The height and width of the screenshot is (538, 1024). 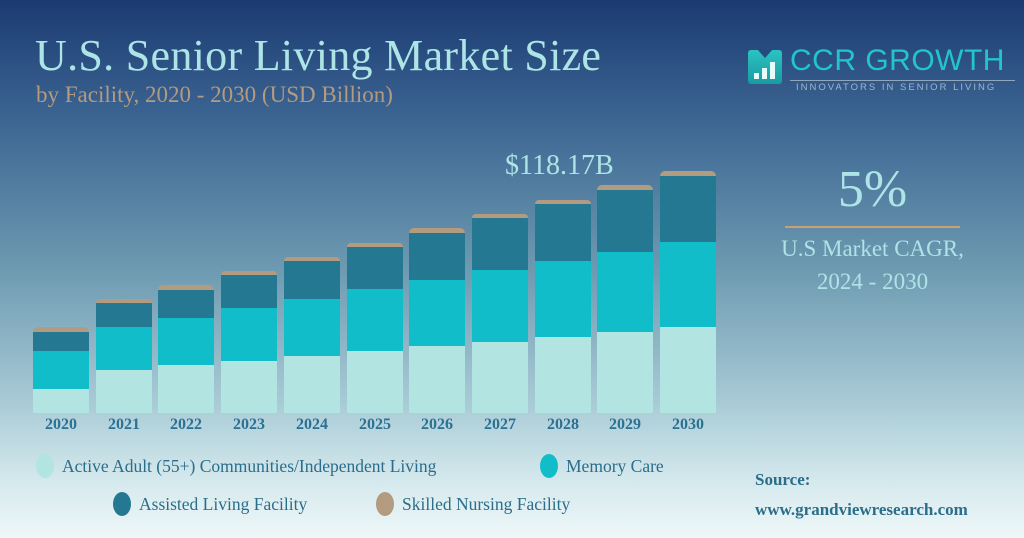 I want to click on bar-2029, so click(x=625, y=298).